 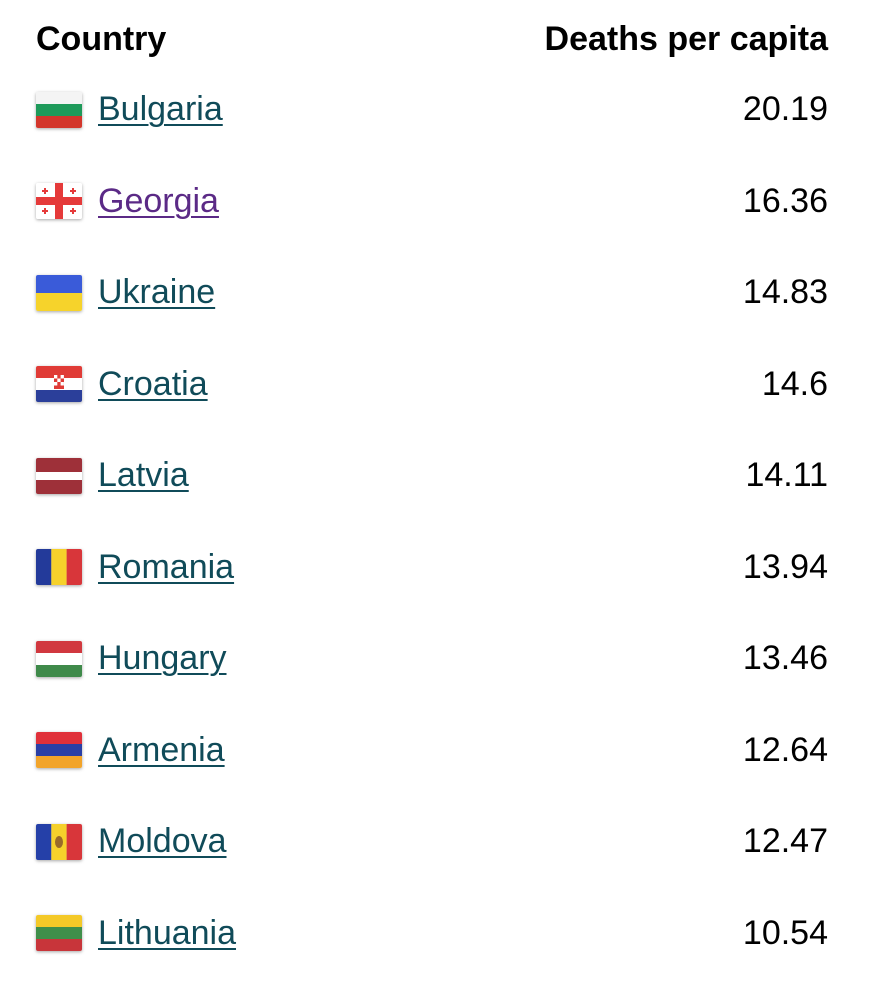 What do you see at coordinates (161, 749) in the screenshot?
I see `country-link-armenia: Armenia` at bounding box center [161, 749].